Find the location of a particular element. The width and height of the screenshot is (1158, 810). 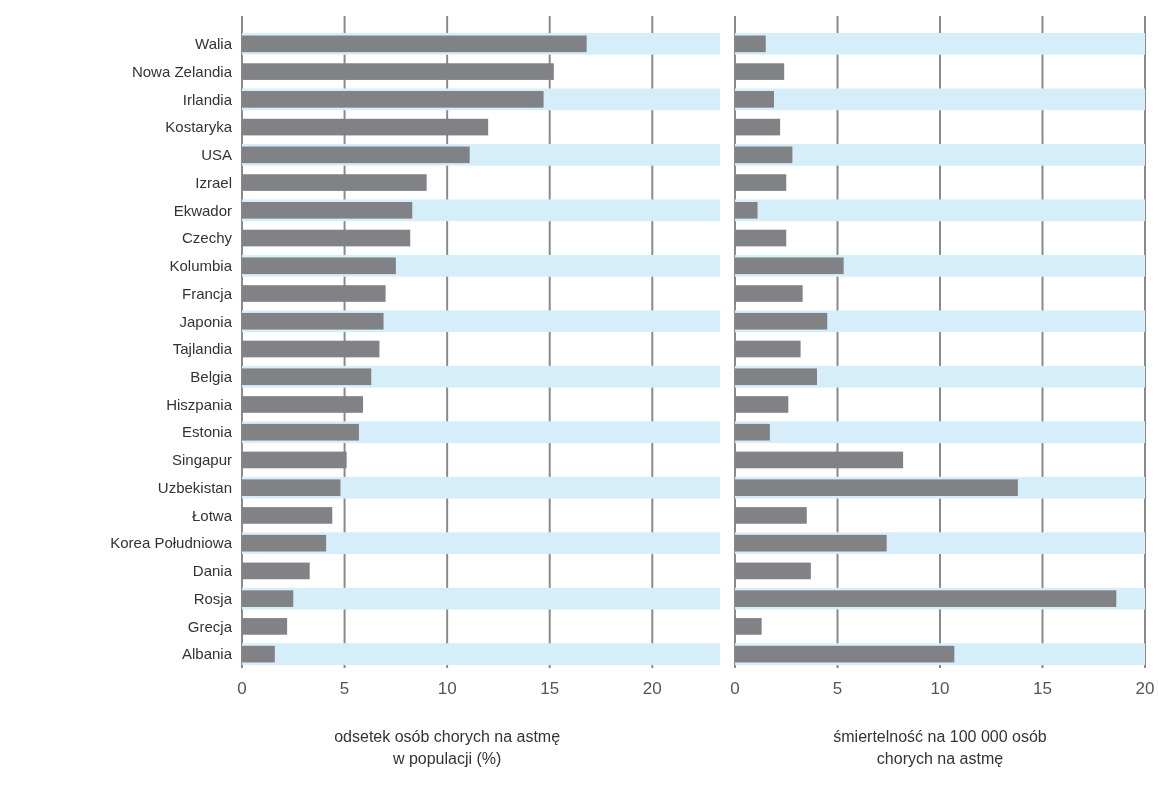

y-tick-label: Tajlandia is located at coordinates (202, 349).